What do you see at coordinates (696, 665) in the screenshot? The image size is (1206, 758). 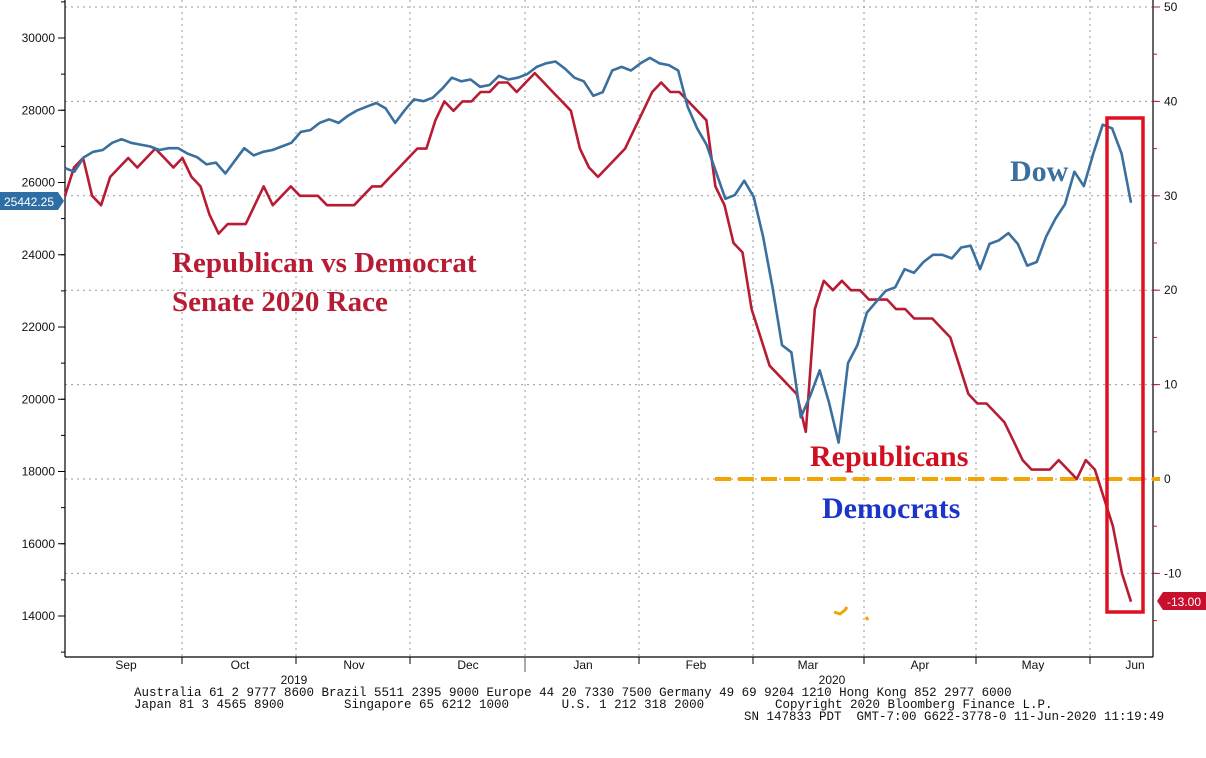 I see `x-tick-label: Feb` at bounding box center [696, 665].